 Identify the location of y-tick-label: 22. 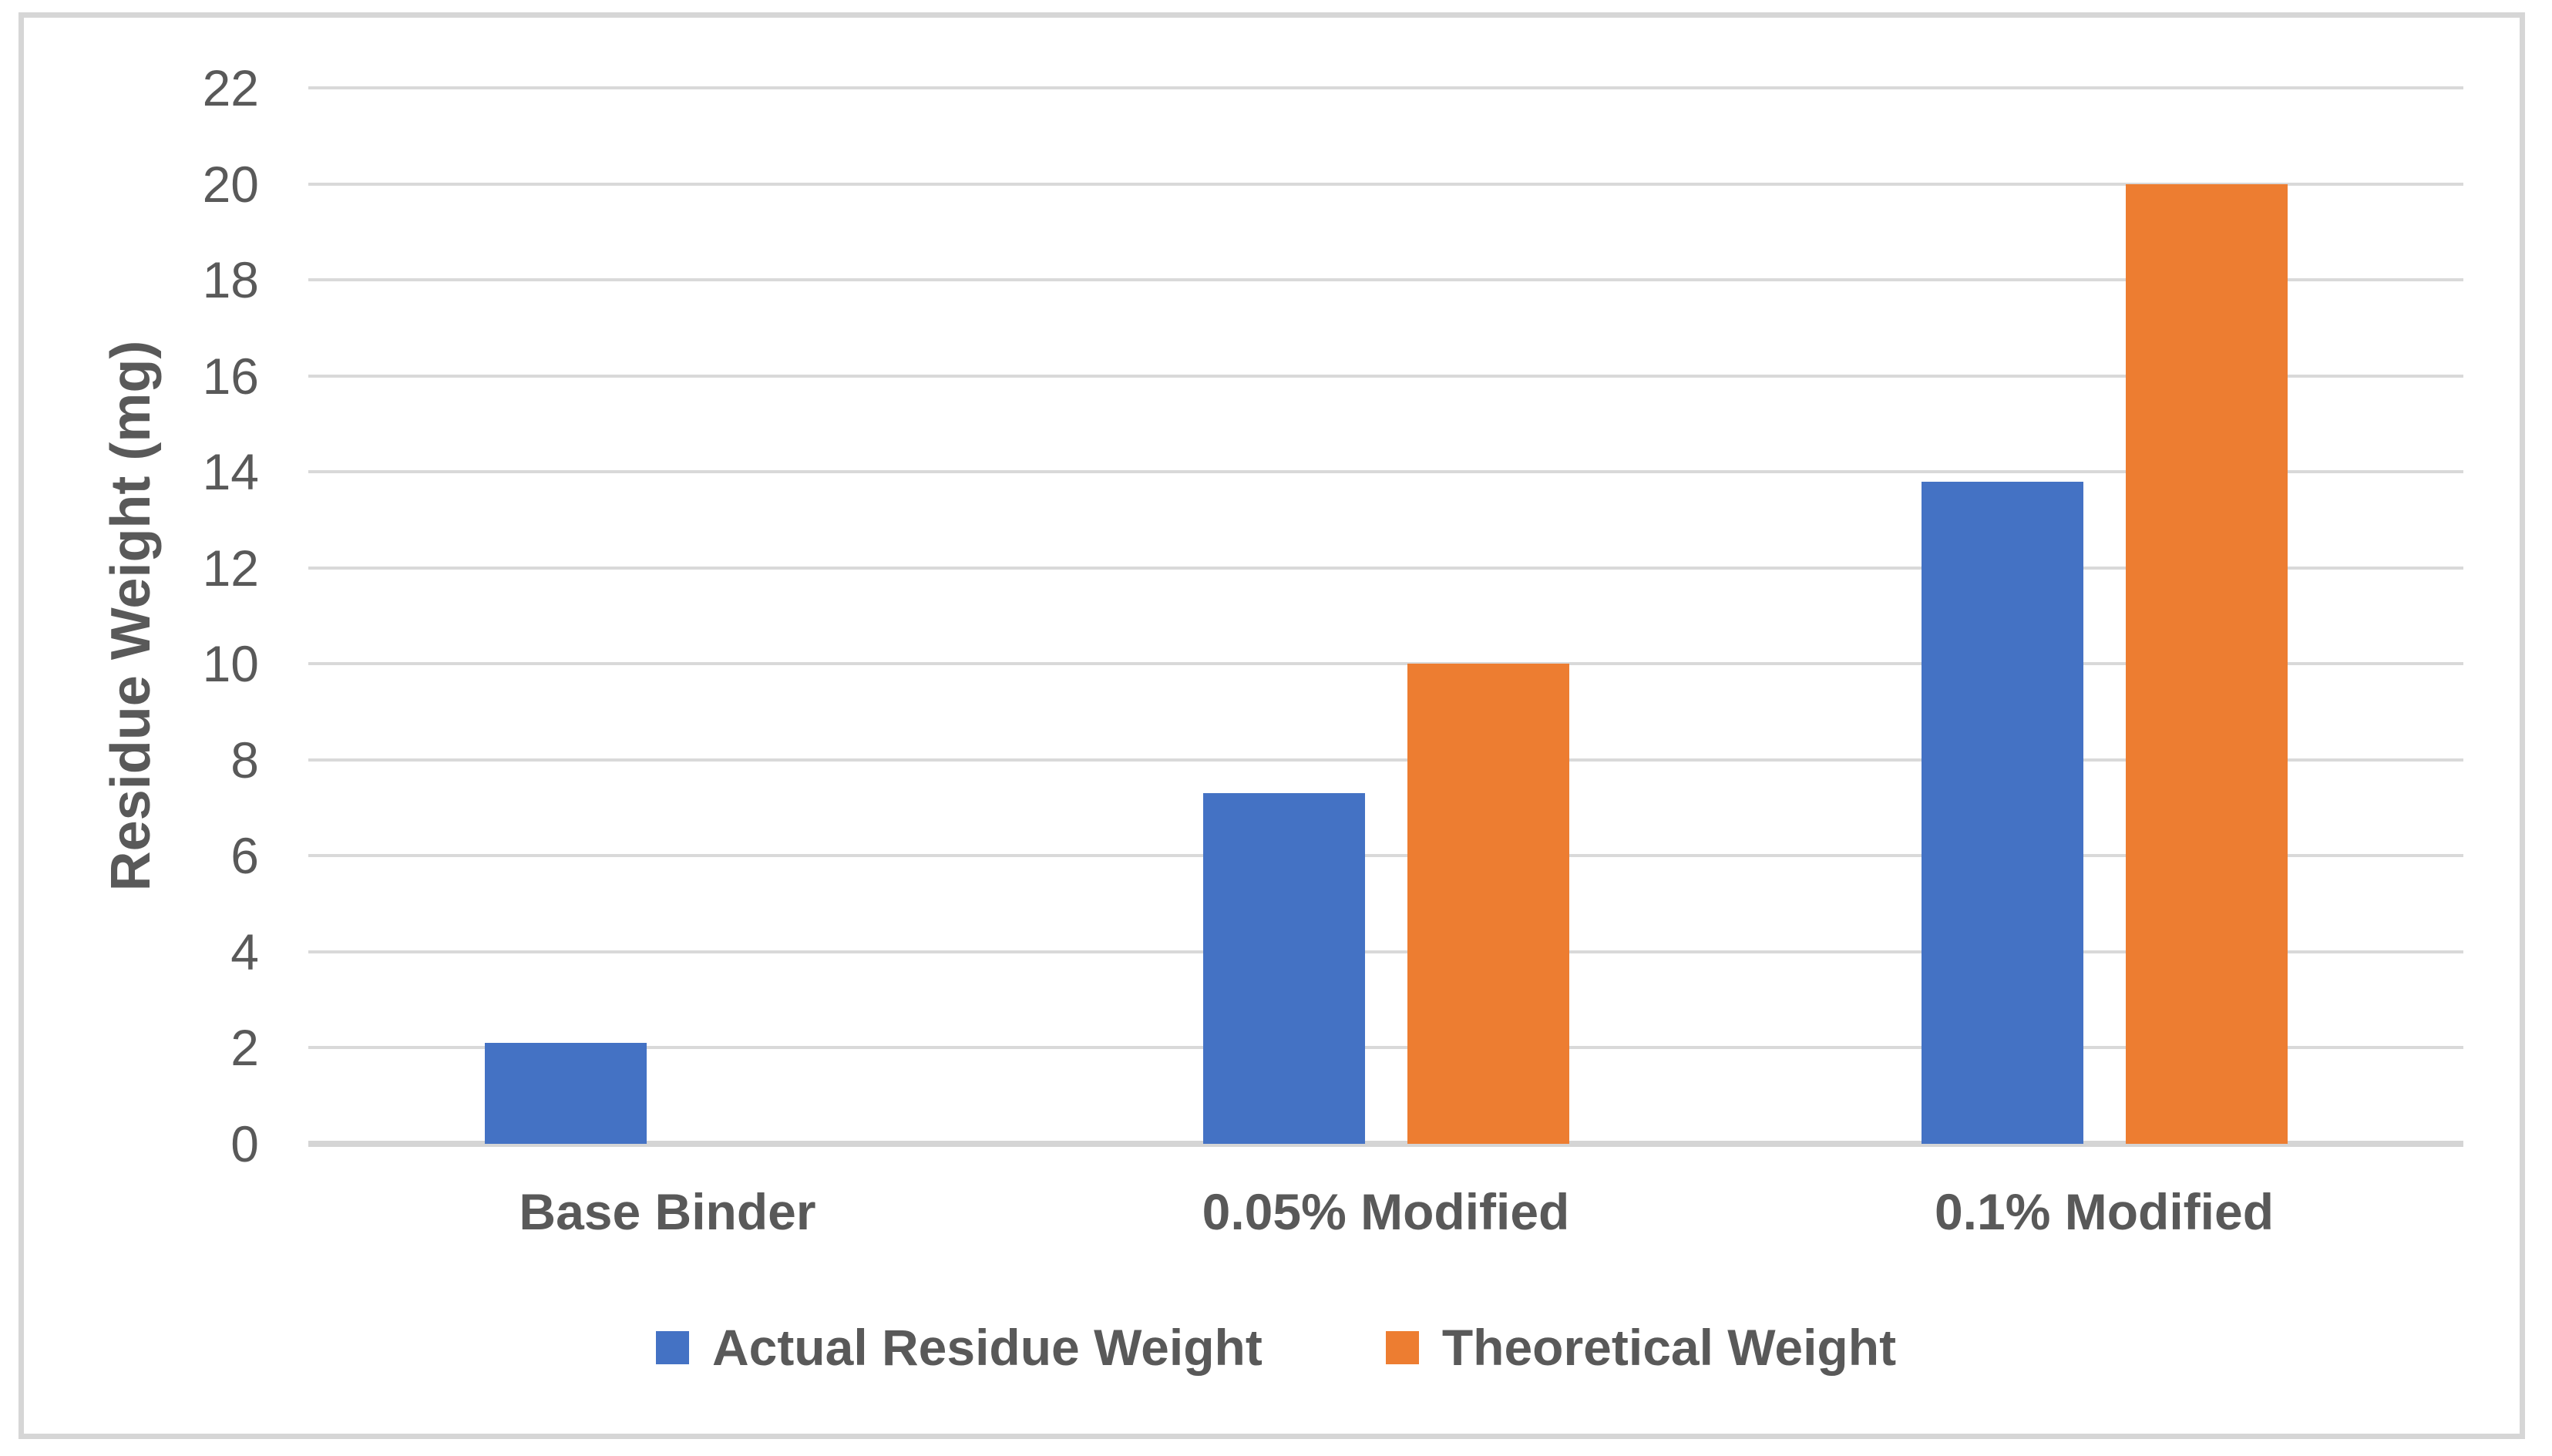
(231, 87).